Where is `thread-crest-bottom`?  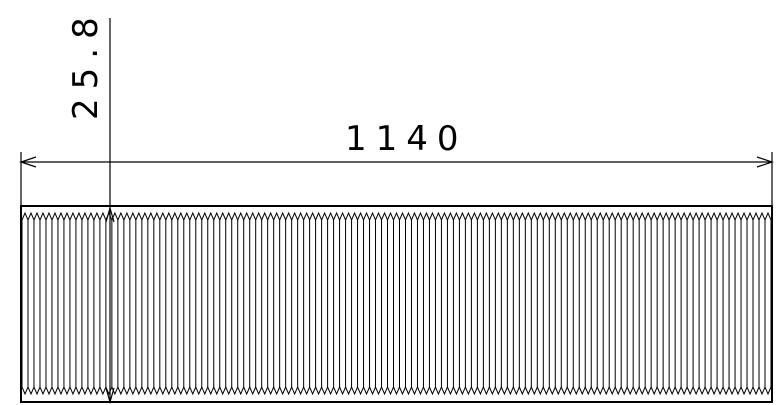
thread-crest-bottom is located at coordinates (396, 390).